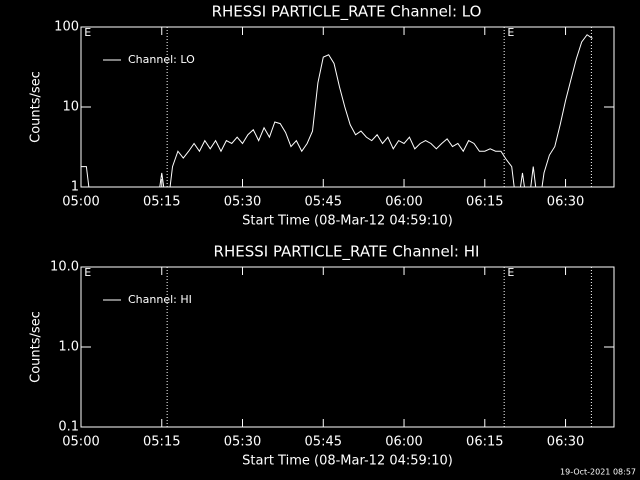 The height and width of the screenshot is (480, 640). I want to click on footer: 19-Oct-2021 08:57, so click(598, 472).